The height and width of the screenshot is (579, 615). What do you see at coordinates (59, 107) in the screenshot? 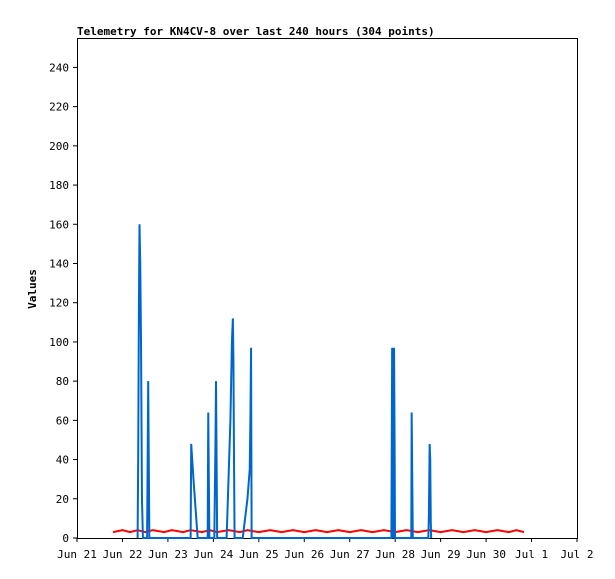
I see `y-tick-label: 220` at bounding box center [59, 107].